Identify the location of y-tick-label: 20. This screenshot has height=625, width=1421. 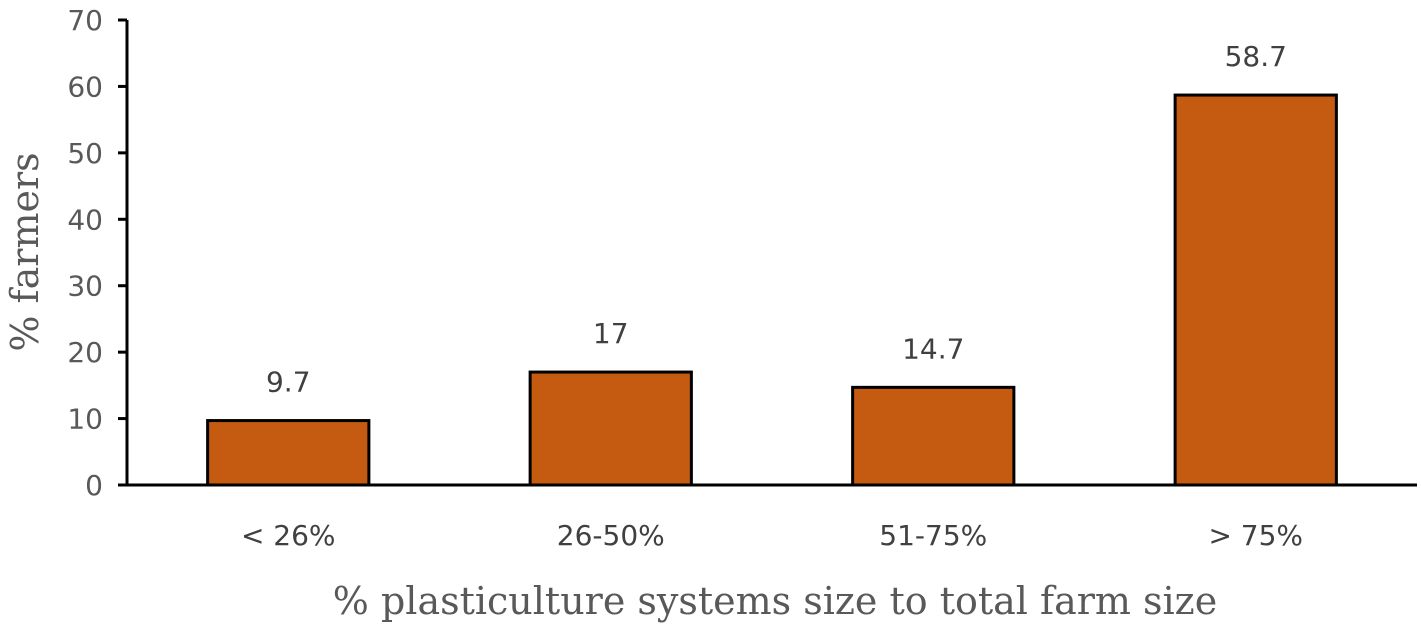
(85, 352).